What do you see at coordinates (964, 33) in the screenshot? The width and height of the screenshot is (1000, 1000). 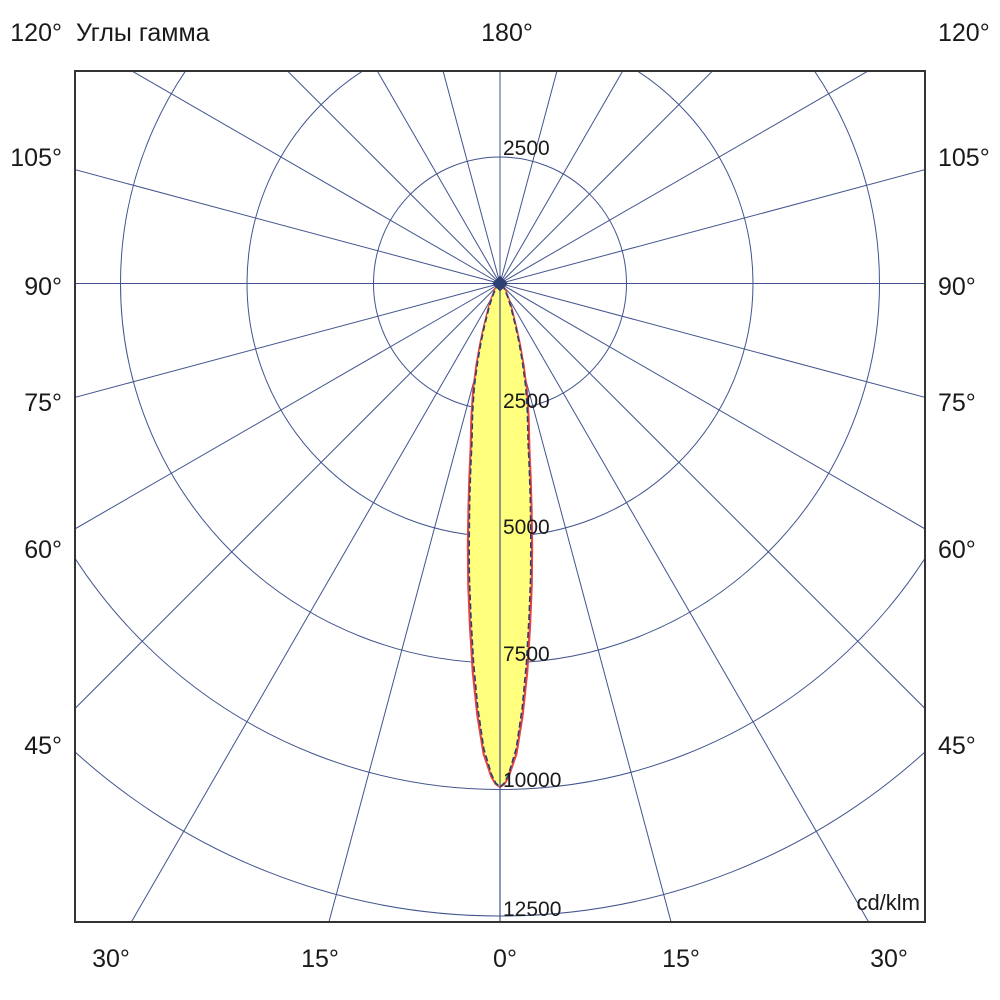 I see `angle-label-right-120: 120°` at bounding box center [964, 33].